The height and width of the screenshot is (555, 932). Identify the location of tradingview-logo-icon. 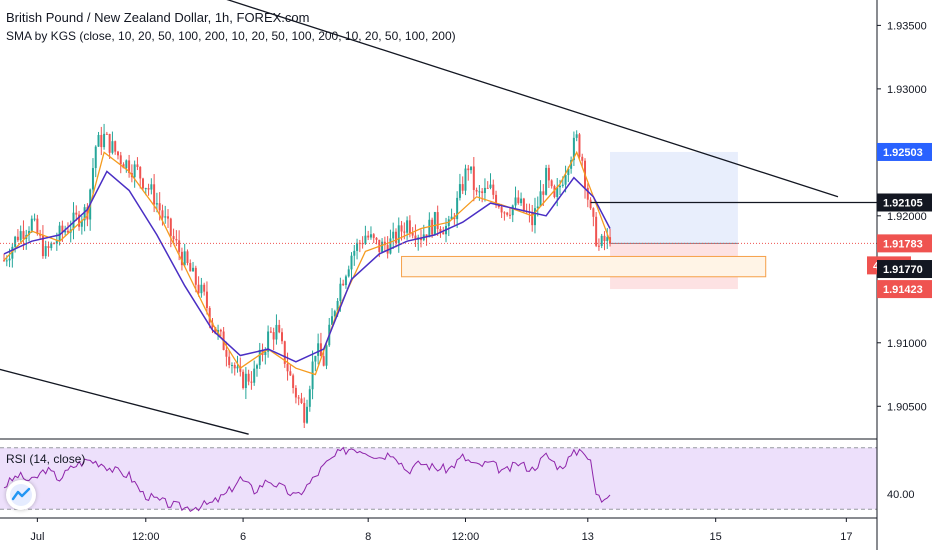
(21, 495).